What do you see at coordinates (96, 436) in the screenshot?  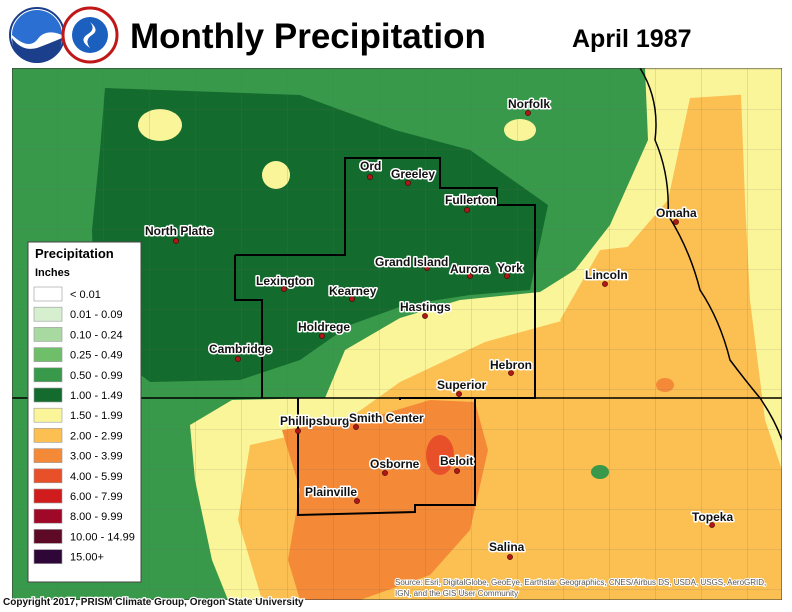 I see `legend-label: 2.00 - 2.99` at bounding box center [96, 436].